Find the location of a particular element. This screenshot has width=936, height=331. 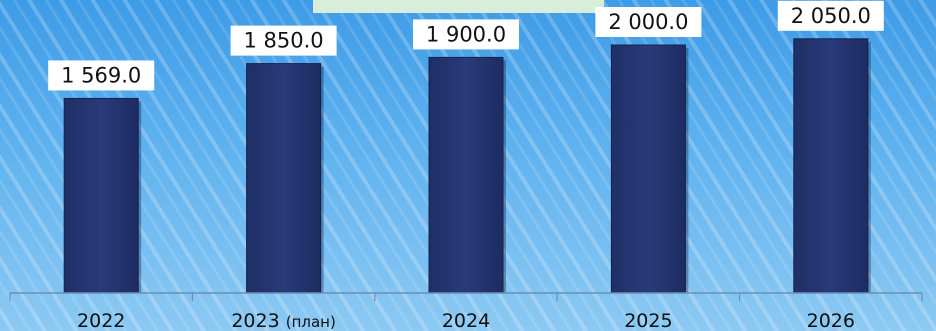

category-label: 2024 is located at coordinates (466, 320).